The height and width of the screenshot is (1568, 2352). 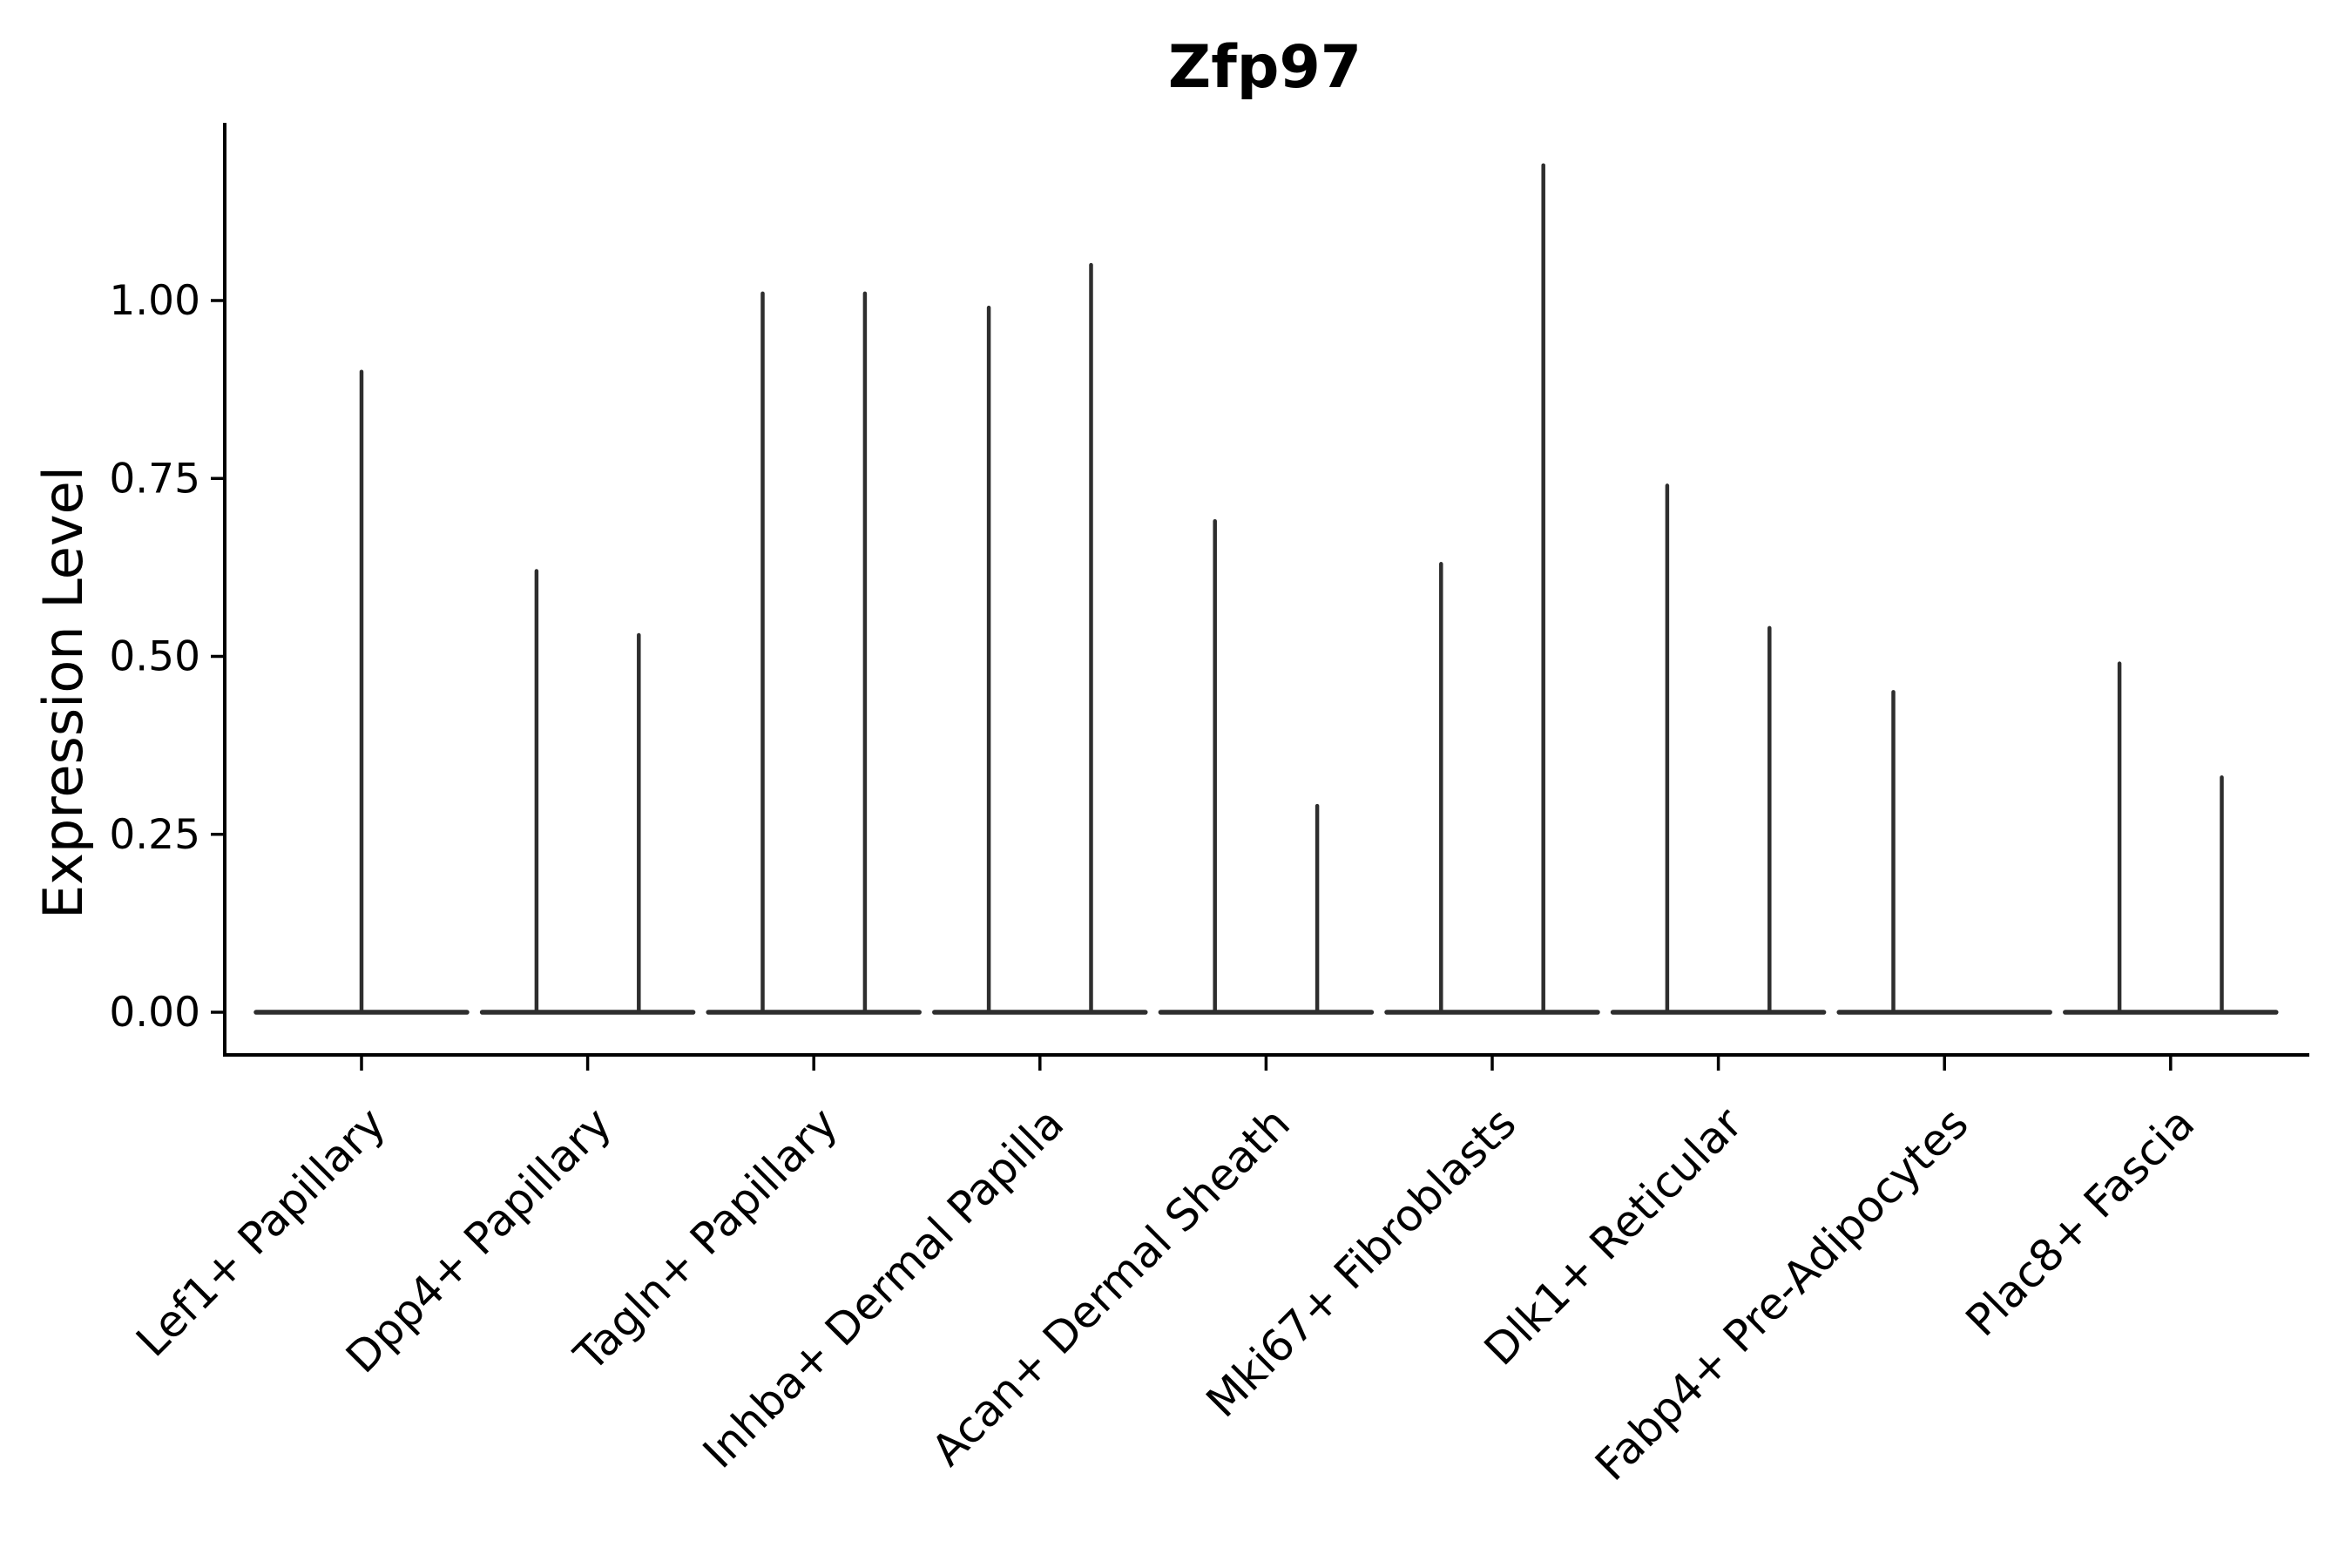 I want to click on y-tick-label: 0.00, so click(x=154, y=1013).